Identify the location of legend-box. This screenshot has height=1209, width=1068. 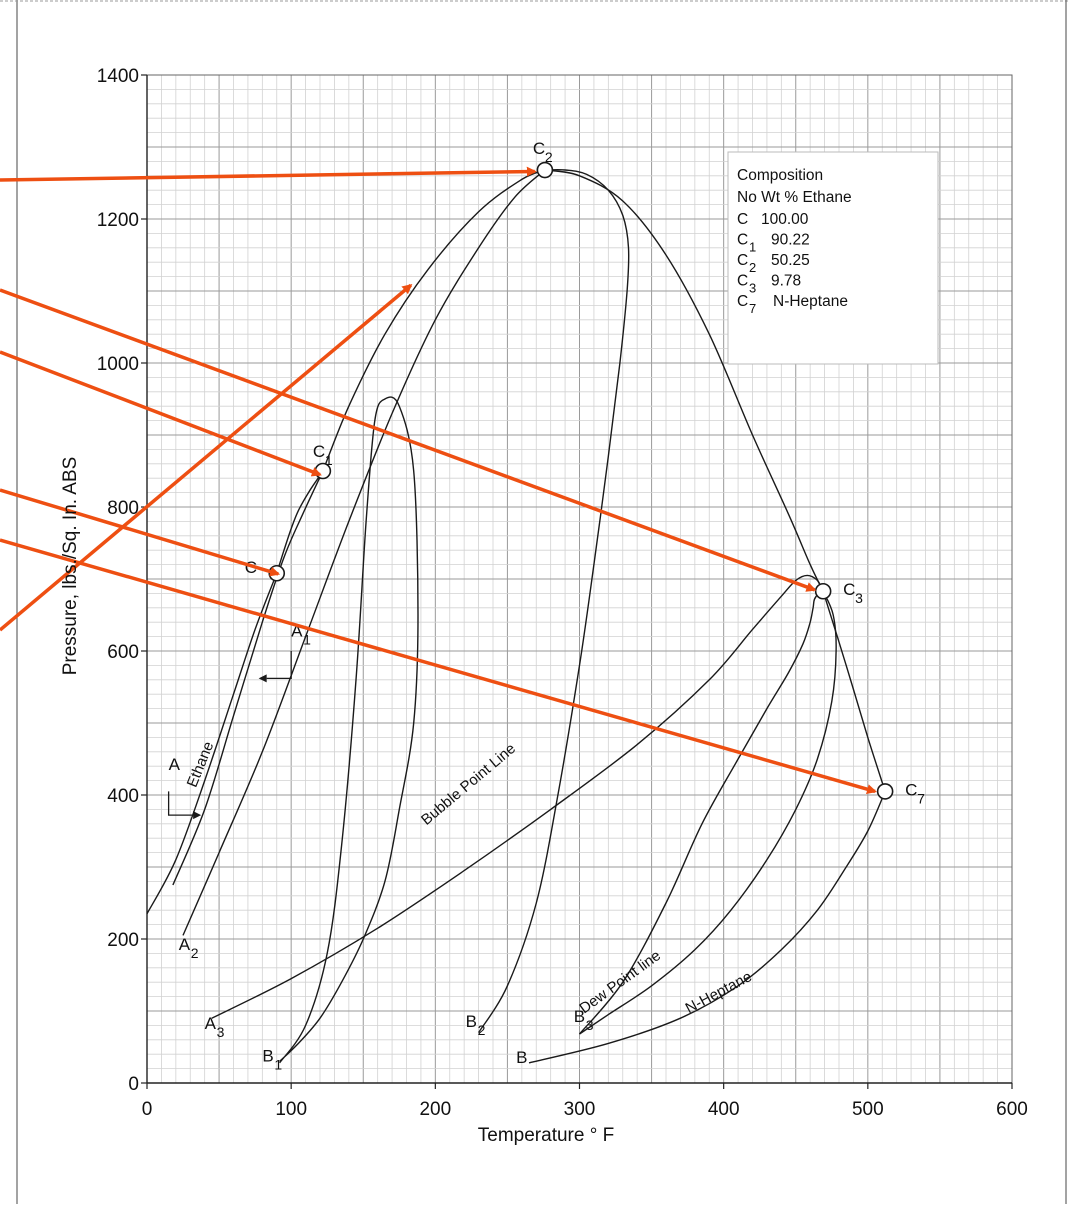
(833, 258).